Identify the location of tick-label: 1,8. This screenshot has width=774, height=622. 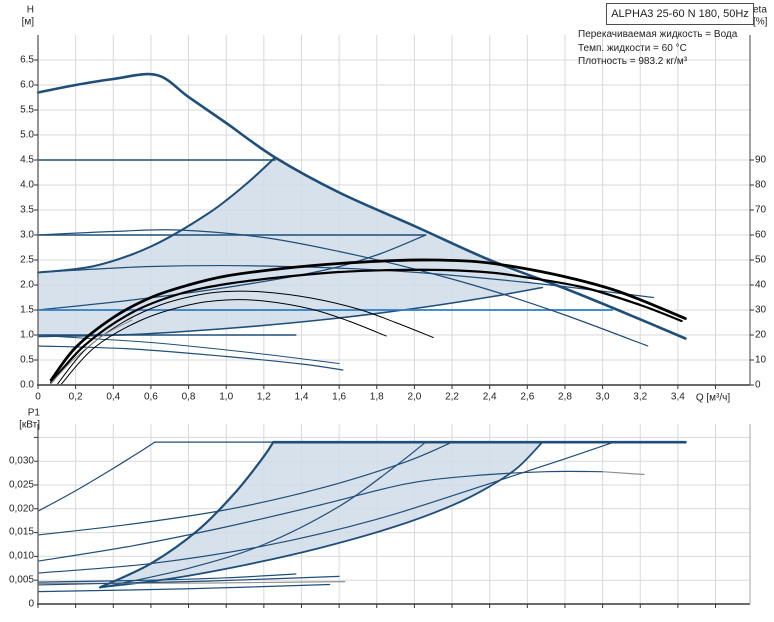
(376, 397).